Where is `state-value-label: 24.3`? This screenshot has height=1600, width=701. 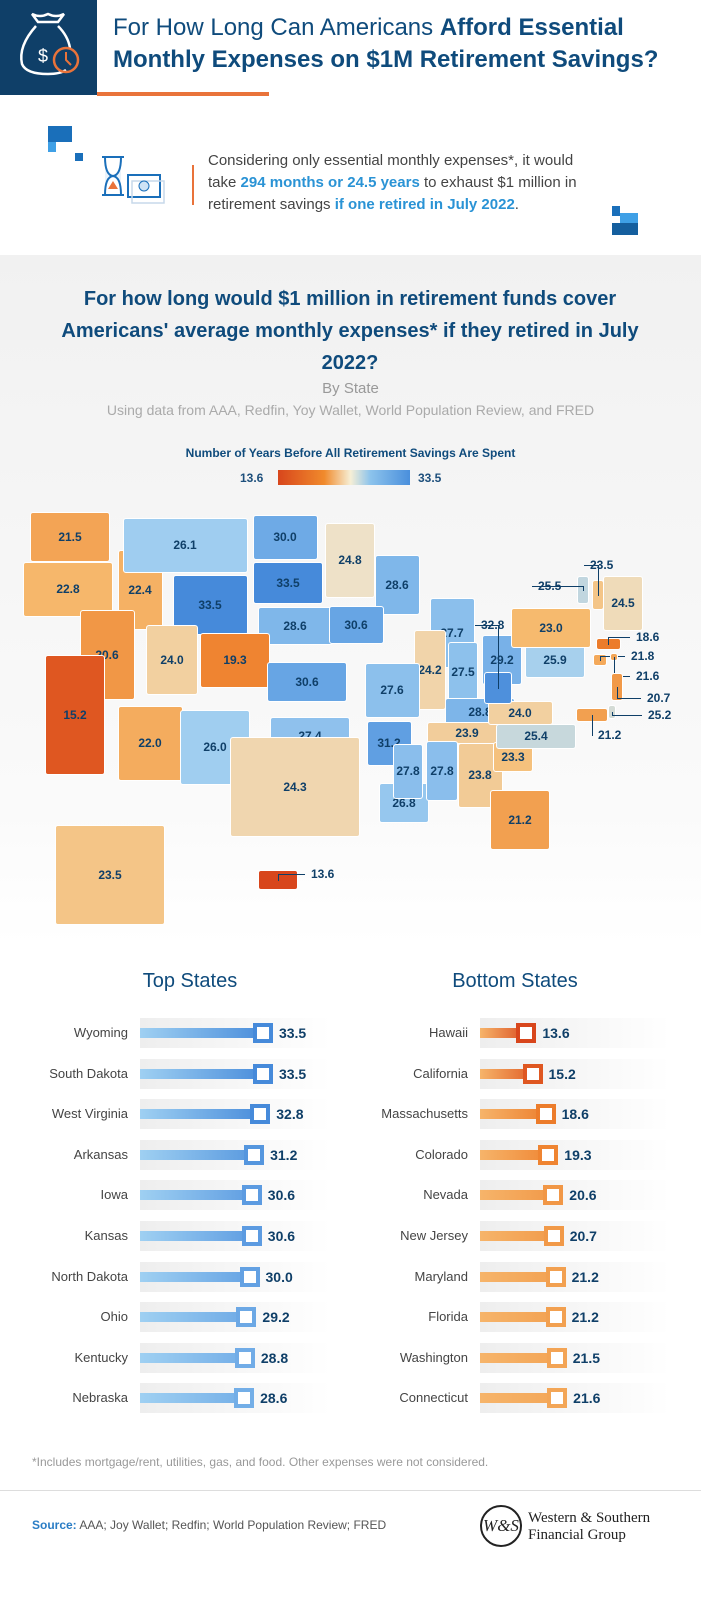 state-value-label: 24.3 is located at coordinates (295, 787).